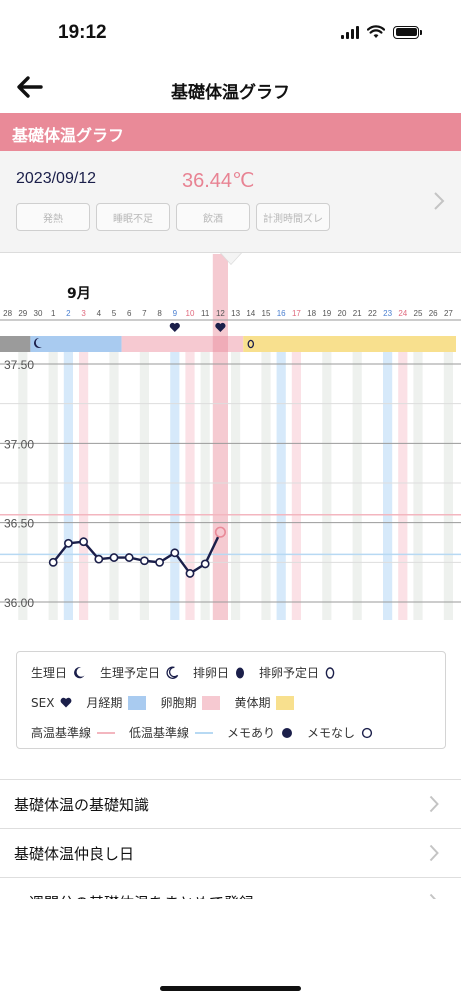  What do you see at coordinates (231, 700) in the screenshot?
I see `chart-legend: 生理日 生理予定日 排卵日 排卵予定日 SEX` at bounding box center [231, 700].